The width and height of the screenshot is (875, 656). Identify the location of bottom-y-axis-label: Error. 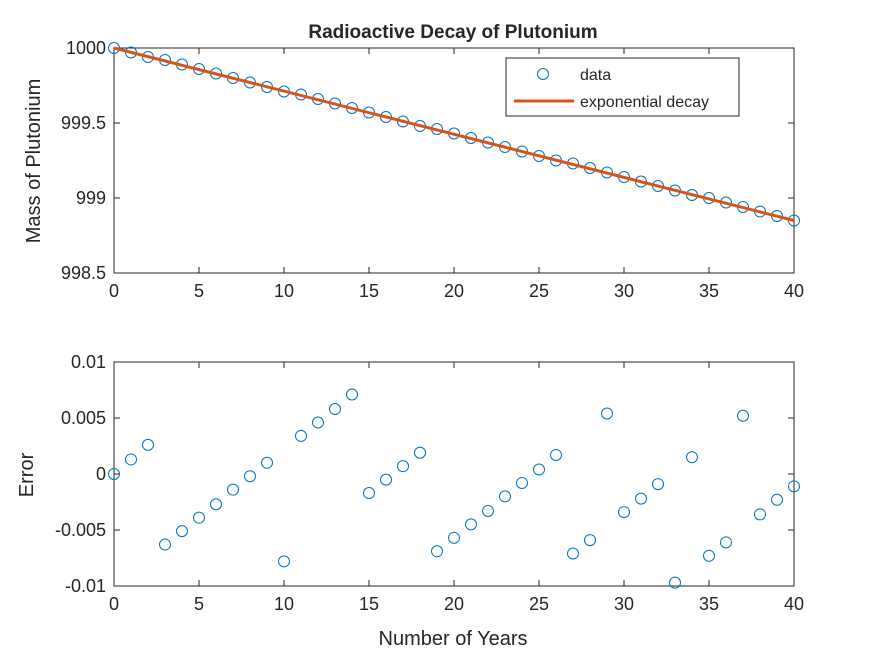
(27, 474).